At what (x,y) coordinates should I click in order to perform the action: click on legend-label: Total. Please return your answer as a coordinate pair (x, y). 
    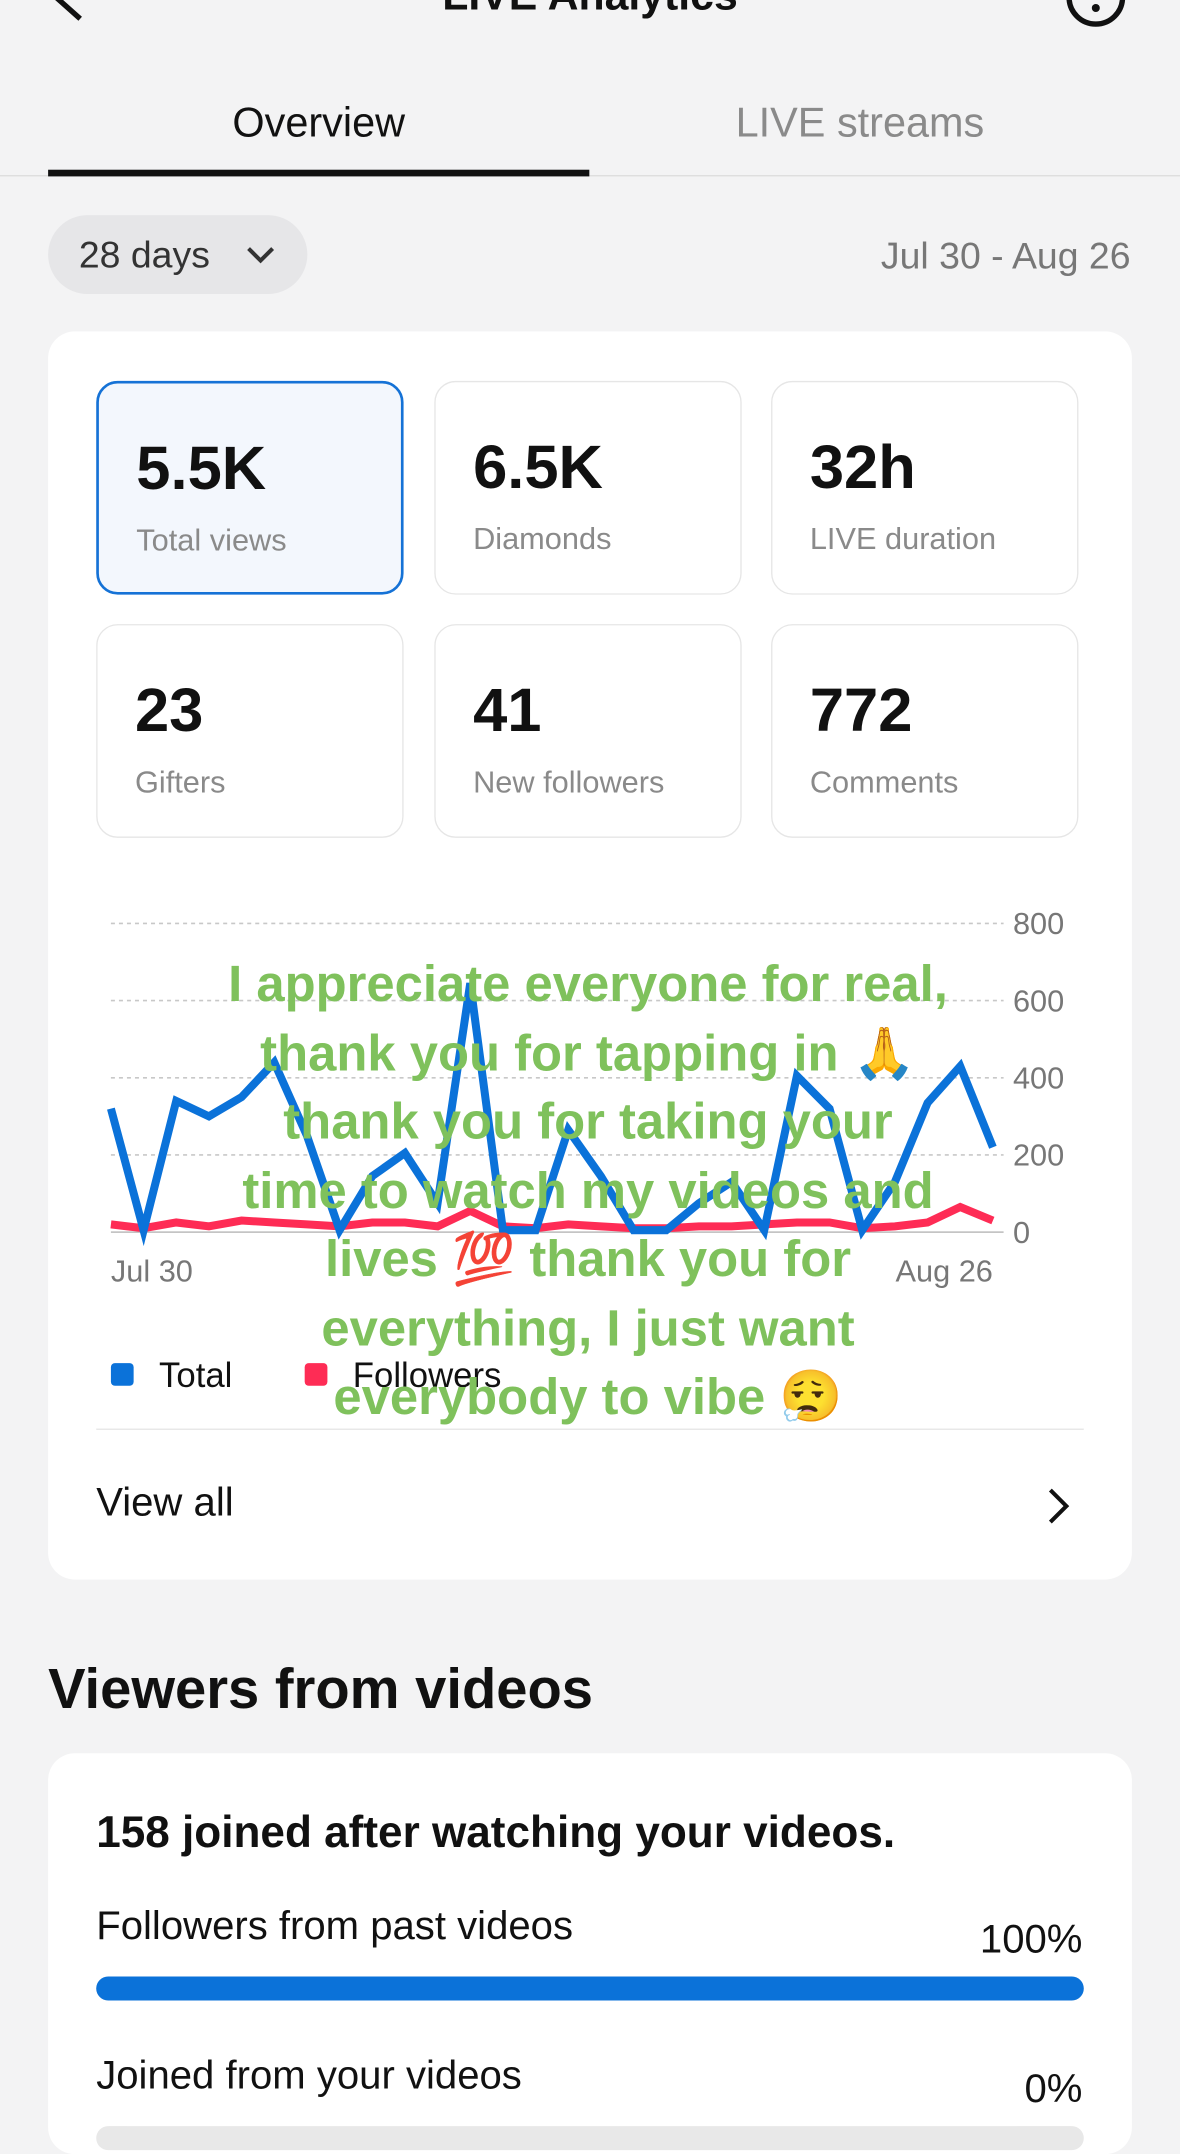
    Looking at the image, I should click on (195, 1376).